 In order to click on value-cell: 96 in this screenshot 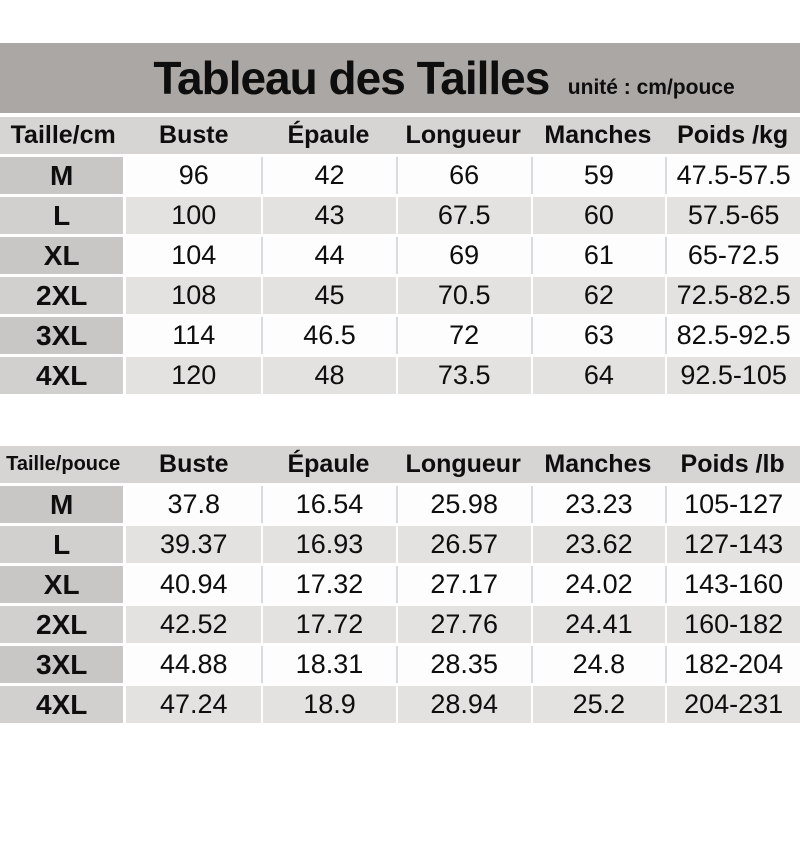, I will do `click(194, 175)`.